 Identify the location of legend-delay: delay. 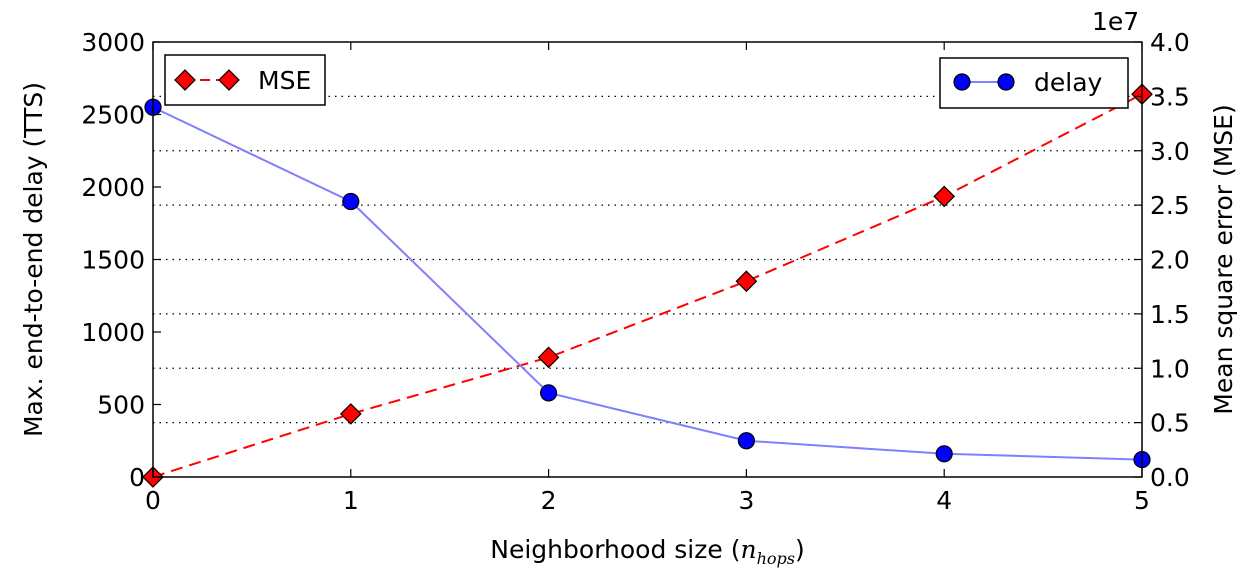
(1034, 83).